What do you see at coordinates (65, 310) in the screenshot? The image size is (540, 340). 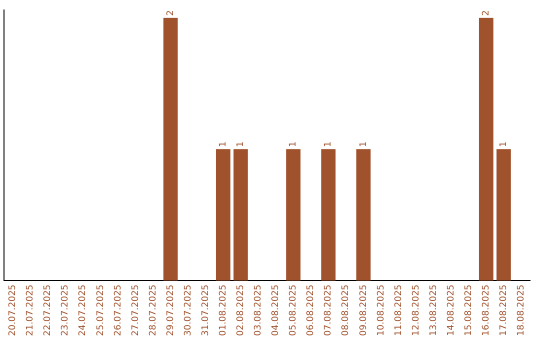 I see `x-tick-label: 23.07.2025` at bounding box center [65, 310].